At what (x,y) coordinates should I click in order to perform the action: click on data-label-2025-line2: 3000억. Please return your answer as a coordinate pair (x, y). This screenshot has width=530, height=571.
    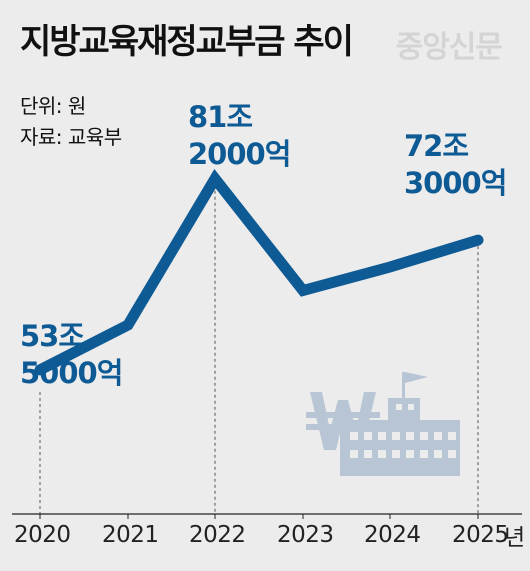
    Looking at the image, I should click on (455, 183).